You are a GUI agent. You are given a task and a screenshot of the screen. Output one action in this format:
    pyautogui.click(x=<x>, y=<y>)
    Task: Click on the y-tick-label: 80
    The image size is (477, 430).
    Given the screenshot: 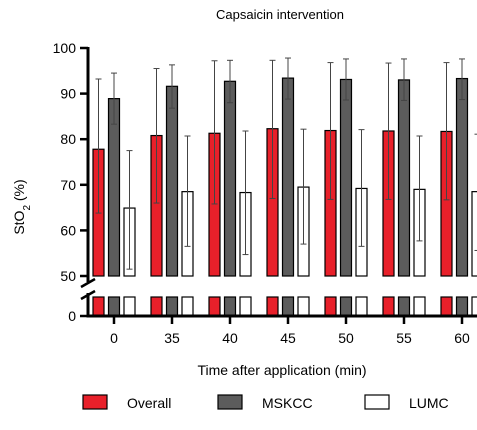 What is the action you would take?
    pyautogui.click(x=68, y=139)
    